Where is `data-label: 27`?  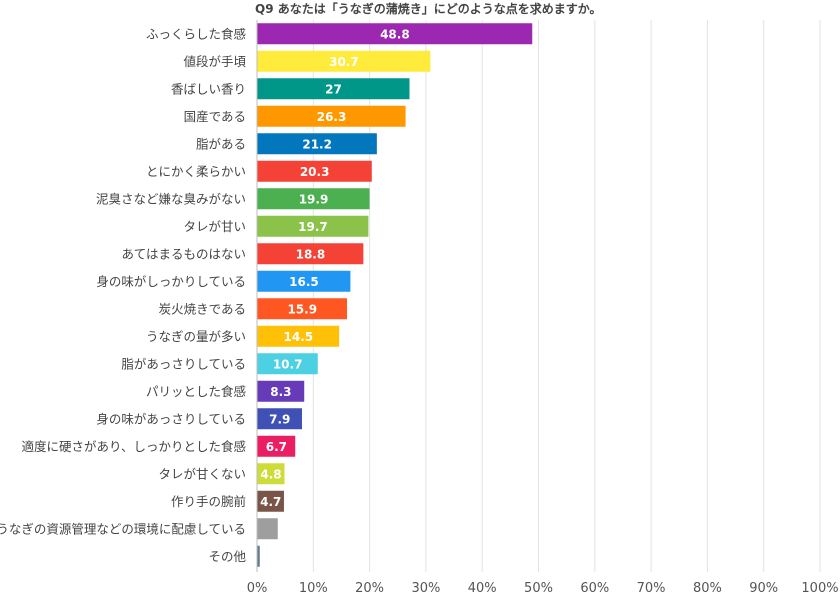 data-label: 27 is located at coordinates (333, 89).